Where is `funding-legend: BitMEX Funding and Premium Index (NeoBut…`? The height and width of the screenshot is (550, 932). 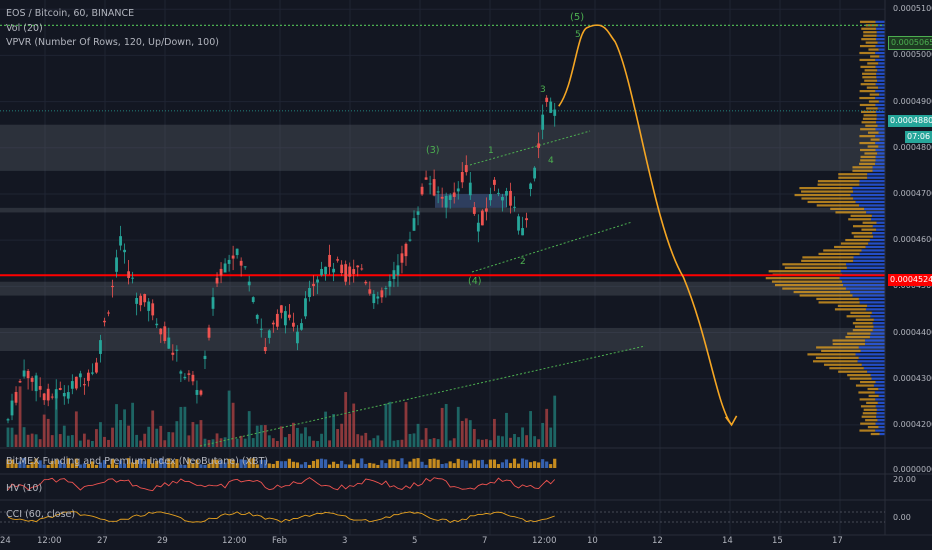 funding-legend: BitMEX Funding and Premium Index (NeoBut… is located at coordinates (137, 461).